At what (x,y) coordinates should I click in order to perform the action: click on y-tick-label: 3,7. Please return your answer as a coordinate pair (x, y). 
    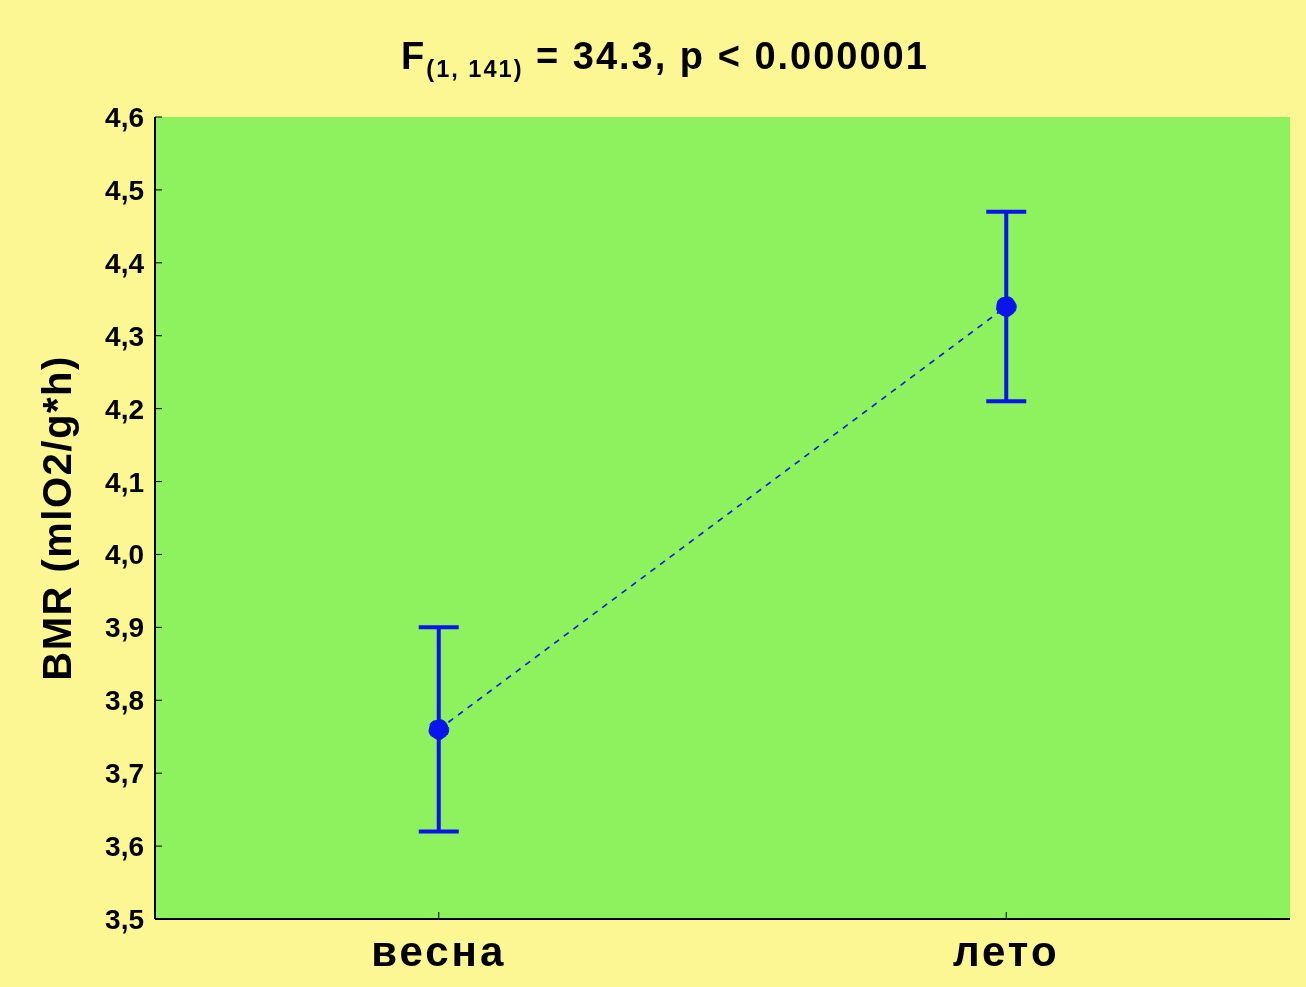
    Looking at the image, I should click on (124, 774).